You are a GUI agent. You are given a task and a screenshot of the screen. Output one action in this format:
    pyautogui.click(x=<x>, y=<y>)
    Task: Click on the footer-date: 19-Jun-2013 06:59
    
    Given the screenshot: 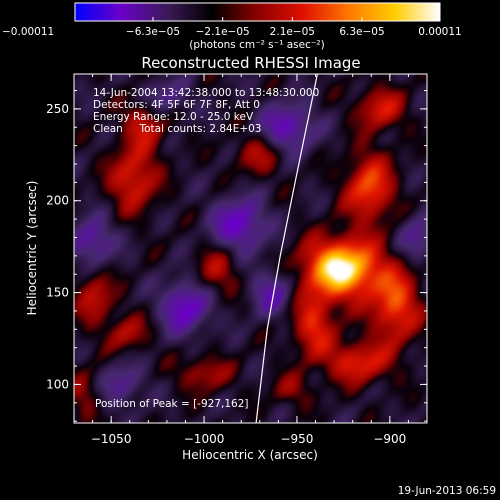 What is the action you would take?
    pyautogui.click(x=447, y=491)
    